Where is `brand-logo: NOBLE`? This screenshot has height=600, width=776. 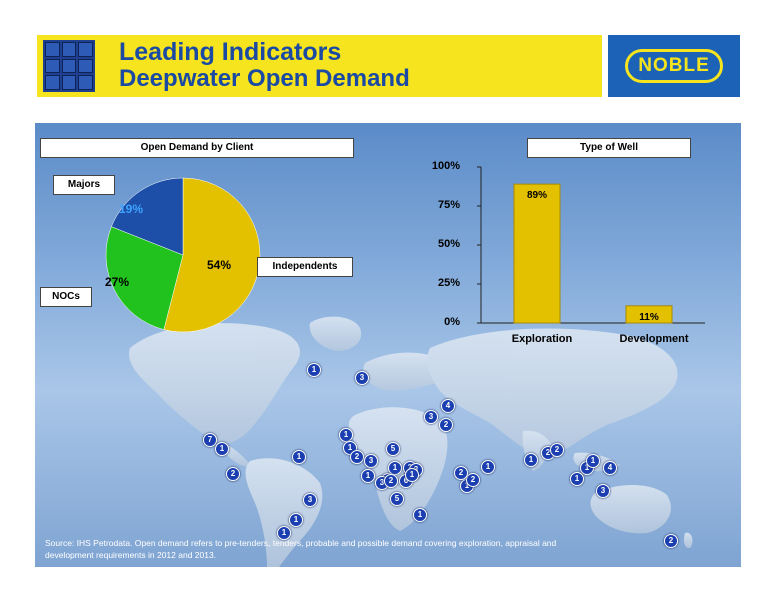
brand-logo: NOBLE is located at coordinates (674, 66).